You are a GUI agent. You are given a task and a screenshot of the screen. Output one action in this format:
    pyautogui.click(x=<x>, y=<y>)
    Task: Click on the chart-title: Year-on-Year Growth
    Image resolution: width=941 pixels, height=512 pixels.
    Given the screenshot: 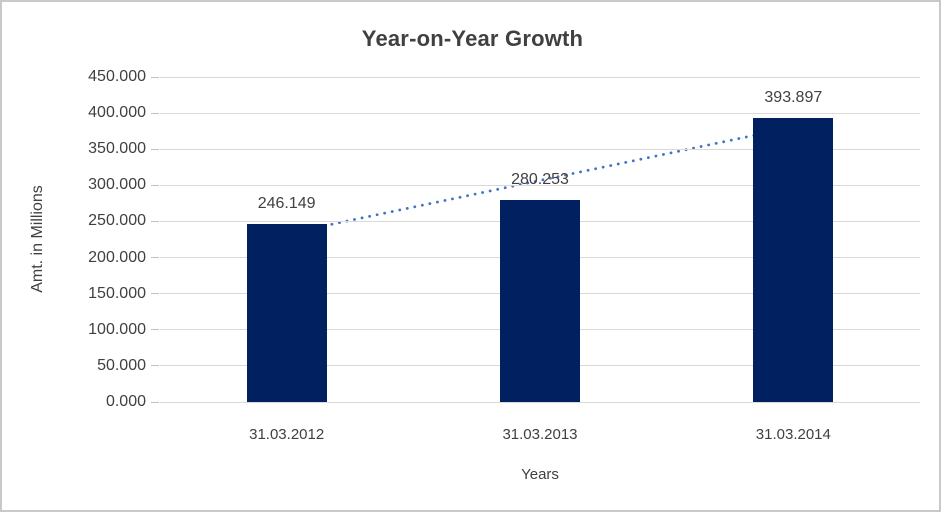 What is the action you would take?
    pyautogui.click(x=472, y=38)
    